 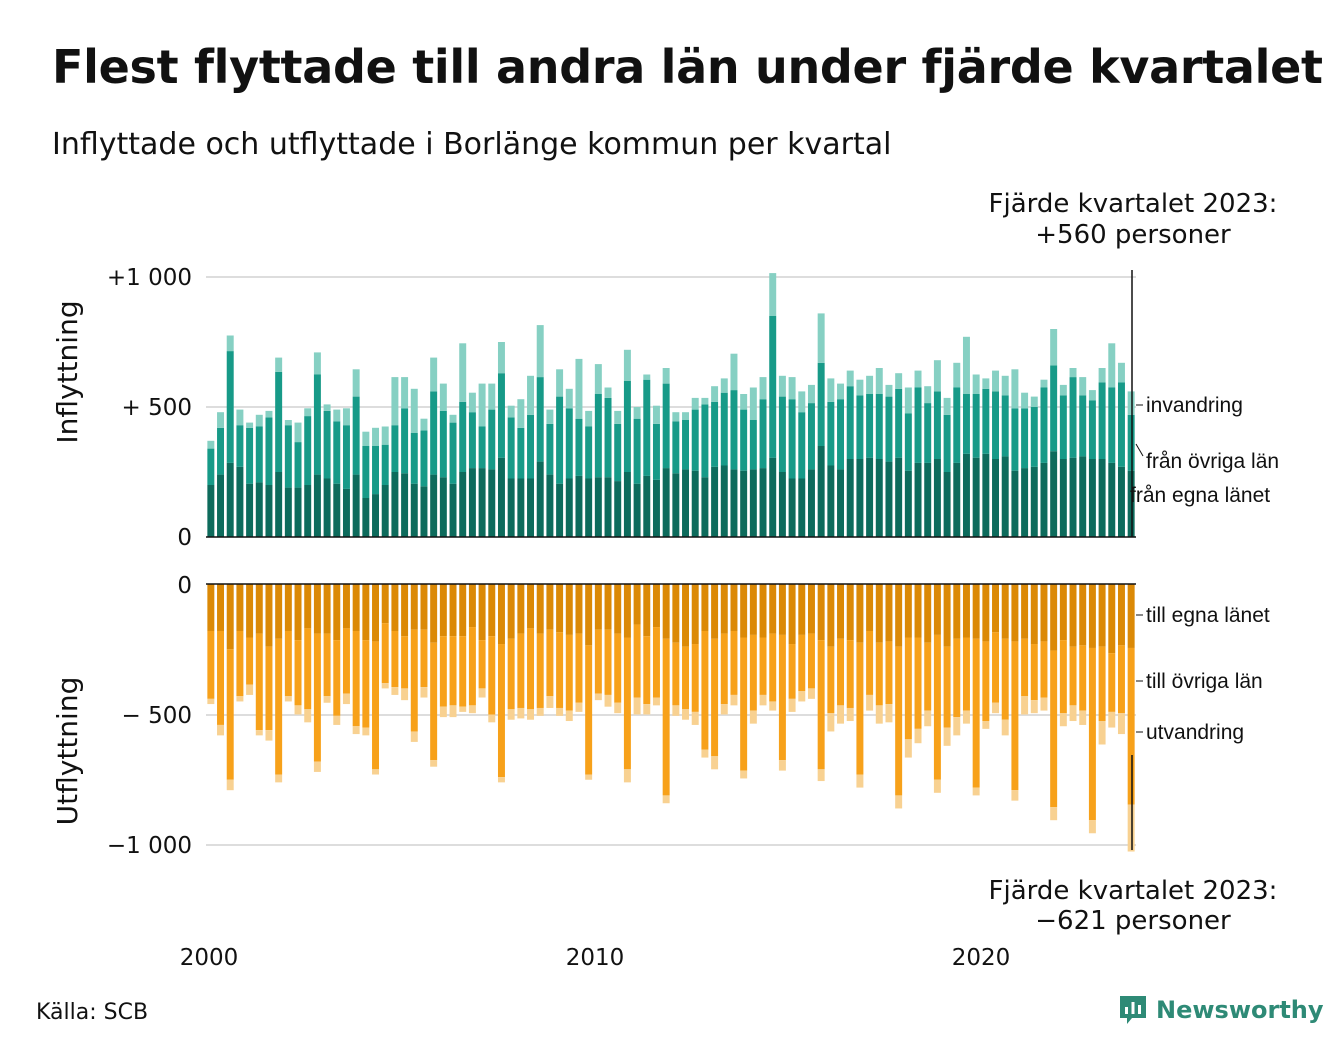 What do you see at coordinates (1133, 1010) in the screenshot?
I see `newsworthy-logo-icon` at bounding box center [1133, 1010].